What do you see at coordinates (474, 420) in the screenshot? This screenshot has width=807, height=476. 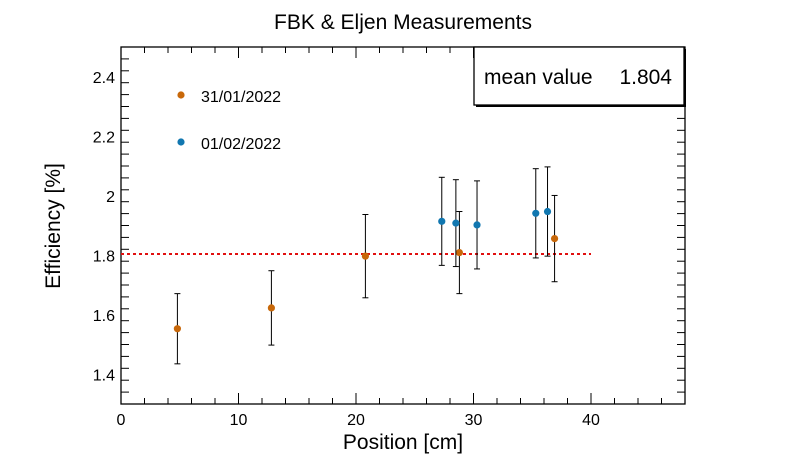 I see `x-tick-label: 30` at bounding box center [474, 420].